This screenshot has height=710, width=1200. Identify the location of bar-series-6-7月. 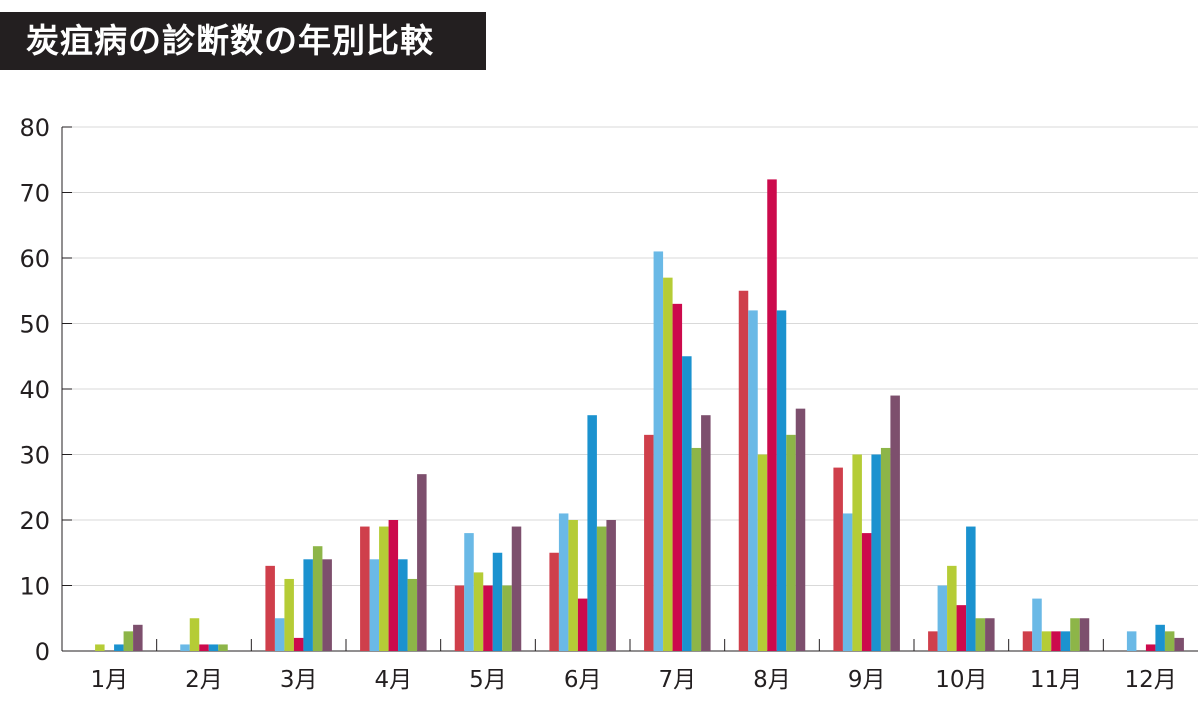
(696, 549).